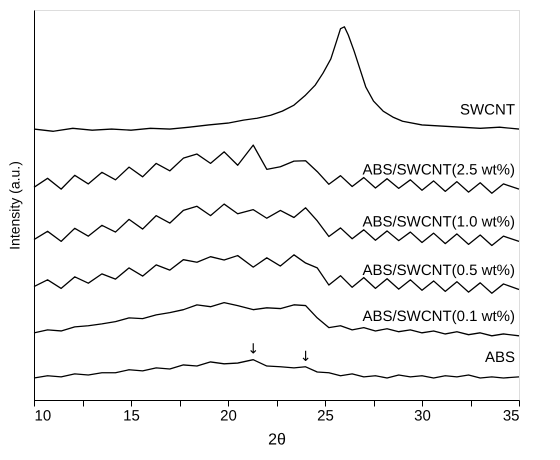  Describe the element at coordinates (438, 169) in the screenshot. I see `series-label: ABS/SWCNT(2.5 wt%)` at that location.